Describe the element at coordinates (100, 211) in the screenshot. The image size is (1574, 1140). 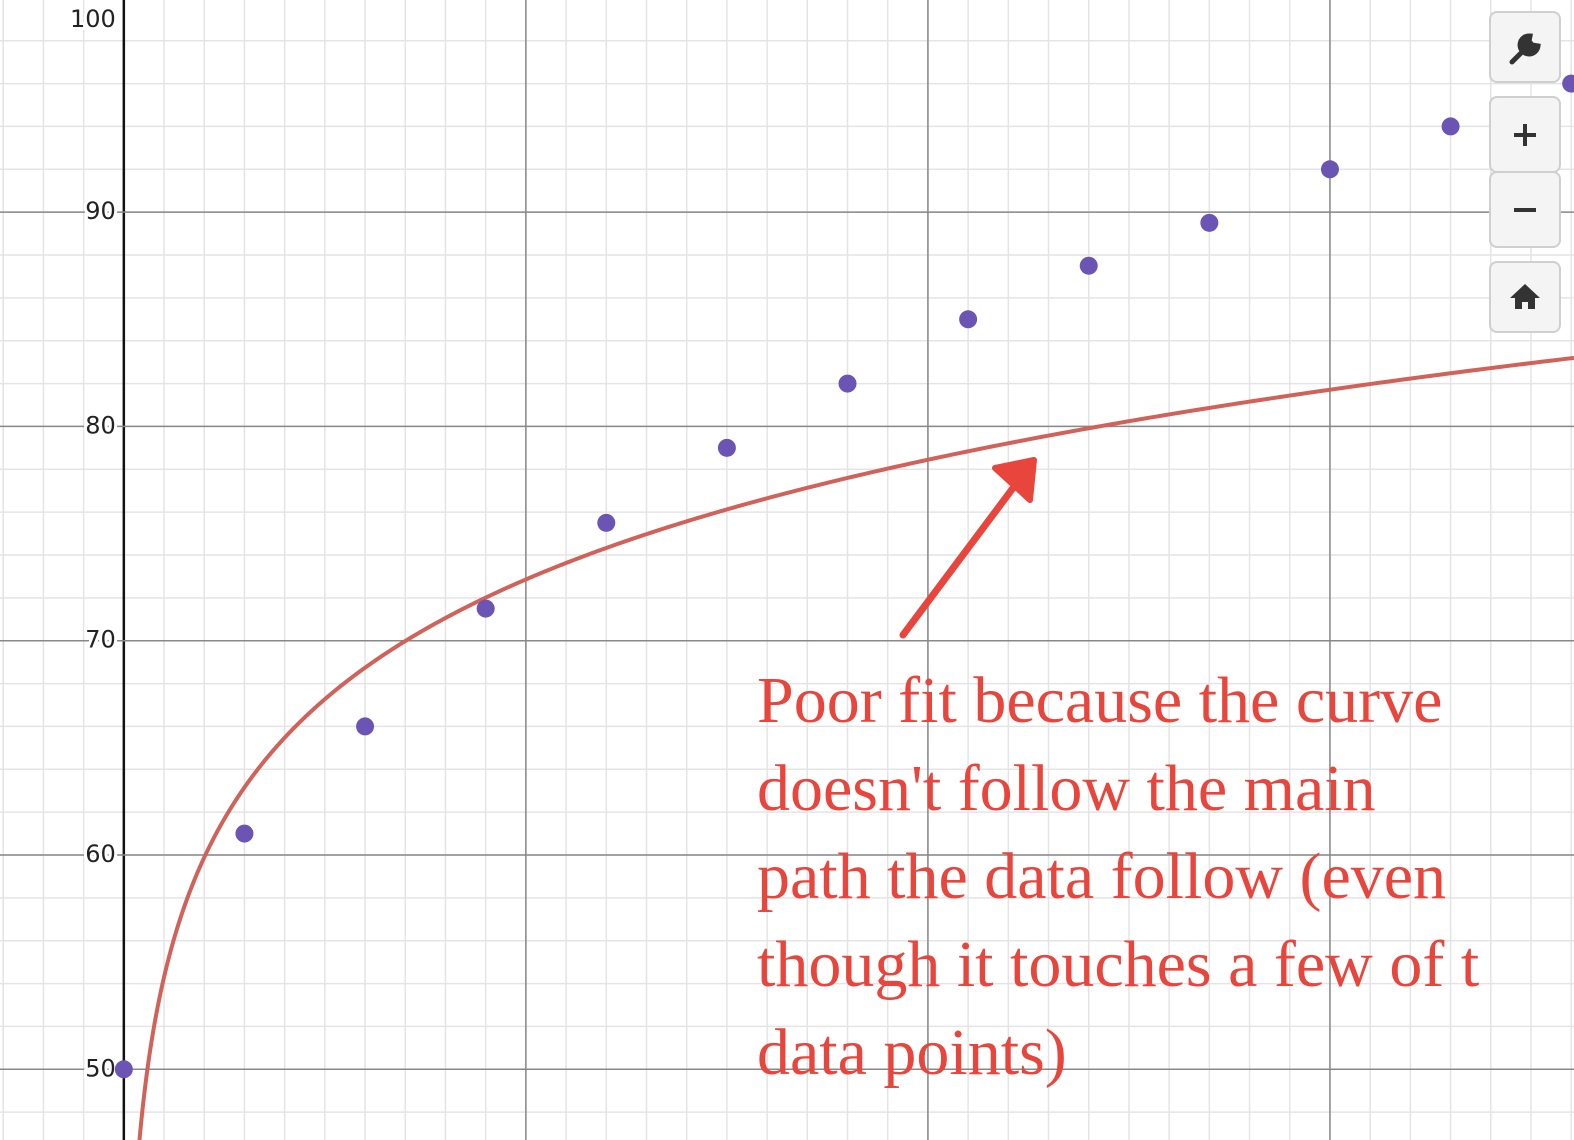
I see `y-tick-label: 90` at that location.